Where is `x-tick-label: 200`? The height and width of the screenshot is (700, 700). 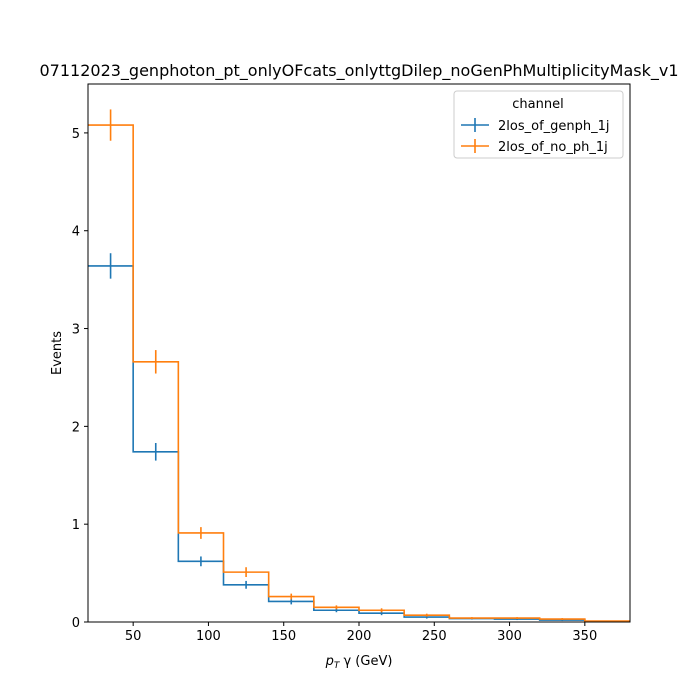
x-tick-label: 200 is located at coordinates (359, 636).